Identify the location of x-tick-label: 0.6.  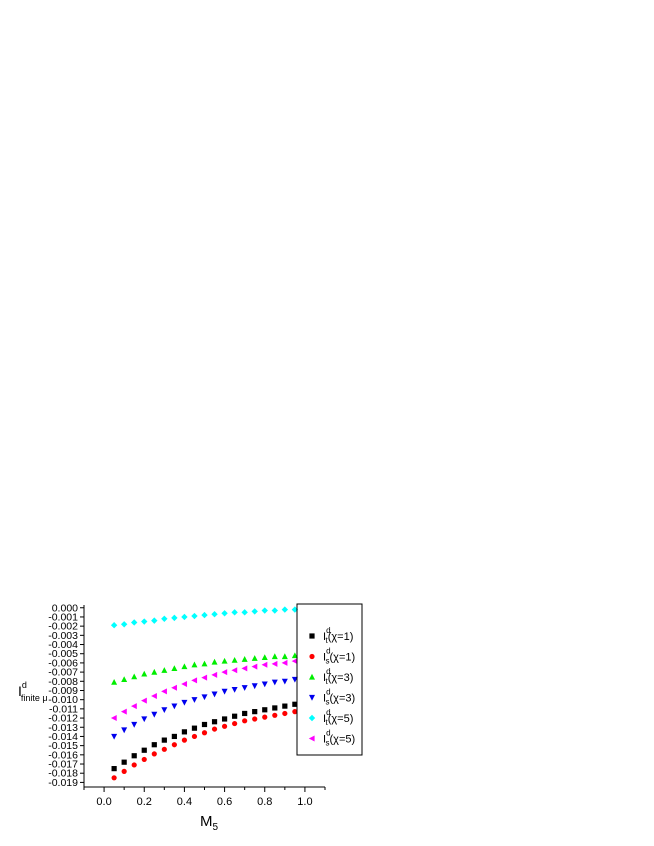
(224, 802).